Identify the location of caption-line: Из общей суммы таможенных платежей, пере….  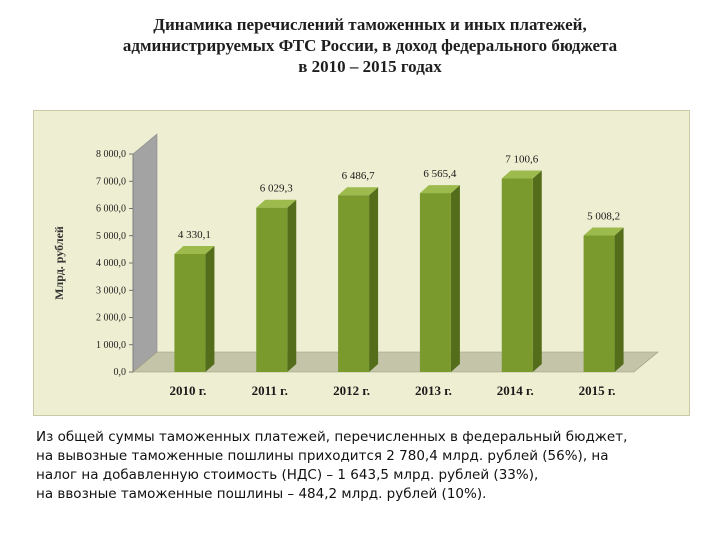
(332, 437).